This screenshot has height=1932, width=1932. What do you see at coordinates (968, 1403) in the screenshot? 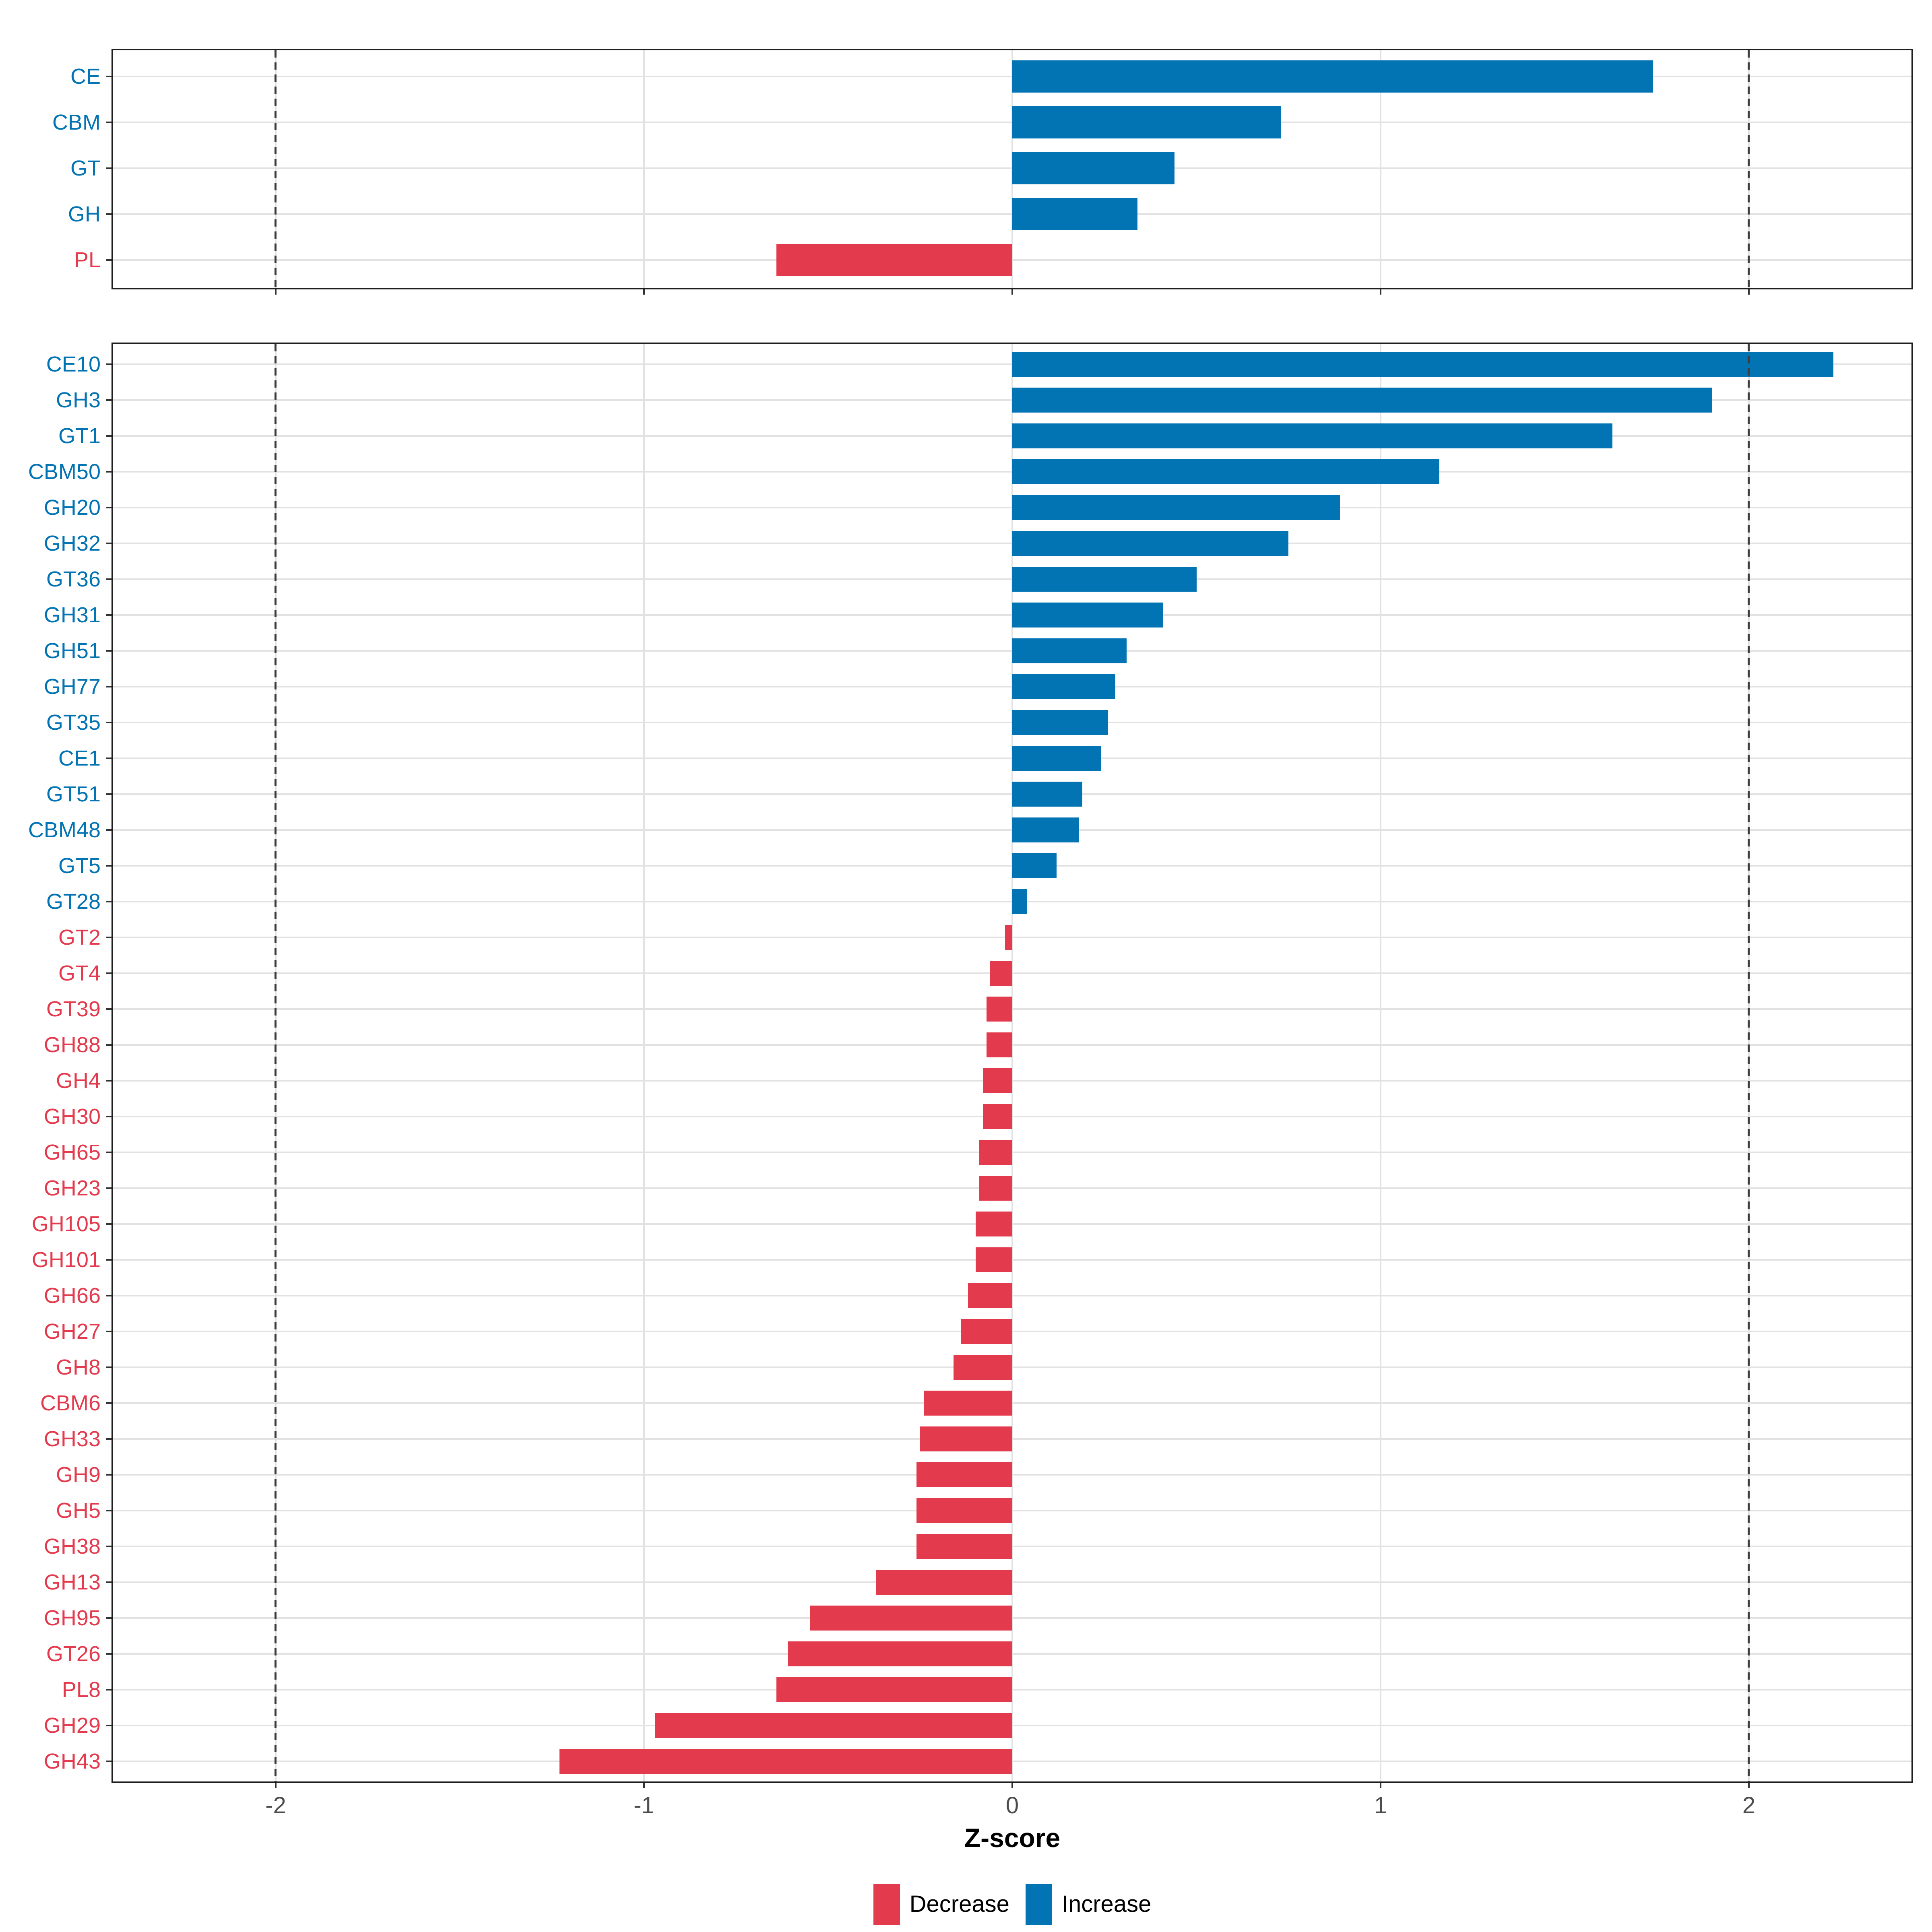
I see `bar-CBM6` at bounding box center [968, 1403].